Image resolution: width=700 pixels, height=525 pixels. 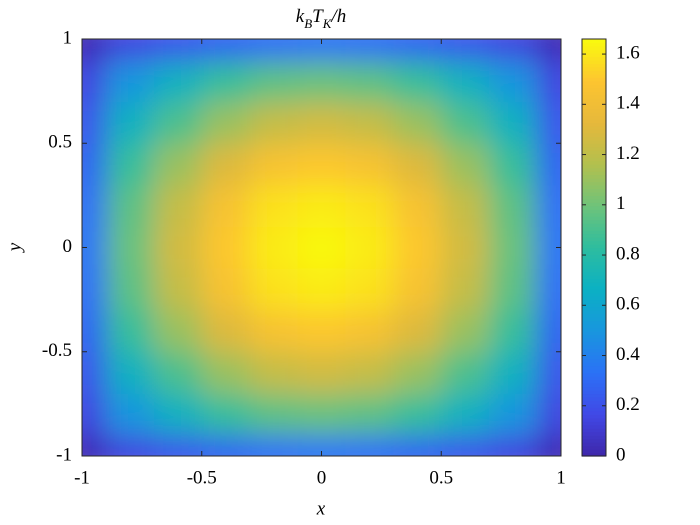 I want to click on y-tick-label: 0, so click(x=68, y=246).